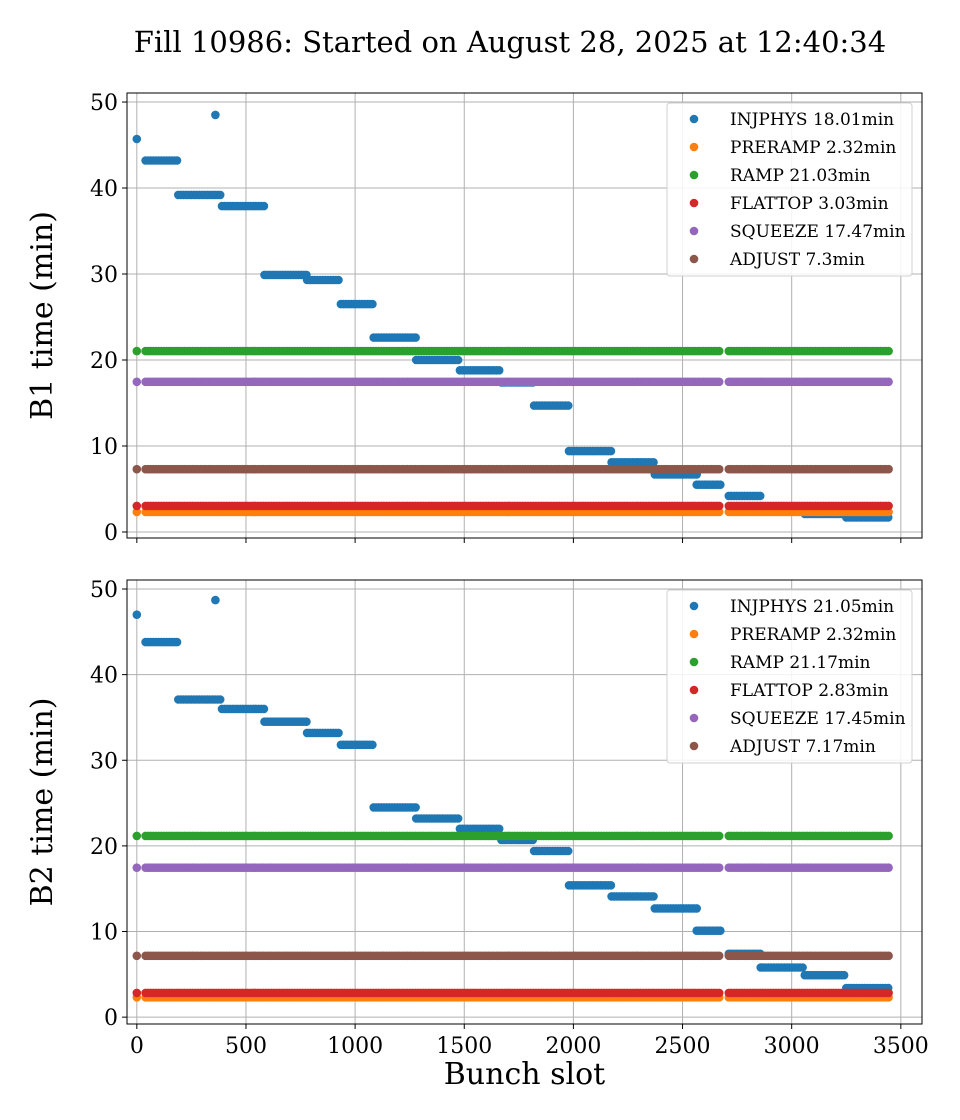 The height and width of the screenshot is (1120, 960). I want to click on x-axis-label: Bunch slot, so click(524, 1074).